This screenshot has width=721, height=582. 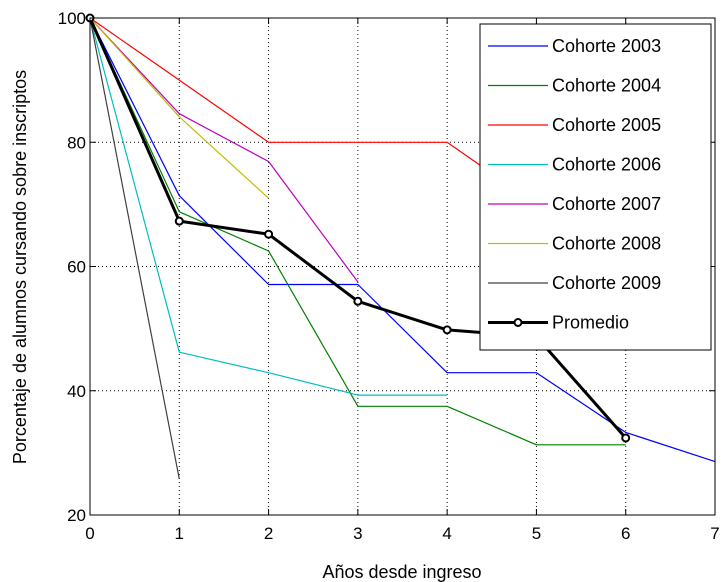 I want to click on legend-label: Cohorte 2003, so click(x=606, y=46).